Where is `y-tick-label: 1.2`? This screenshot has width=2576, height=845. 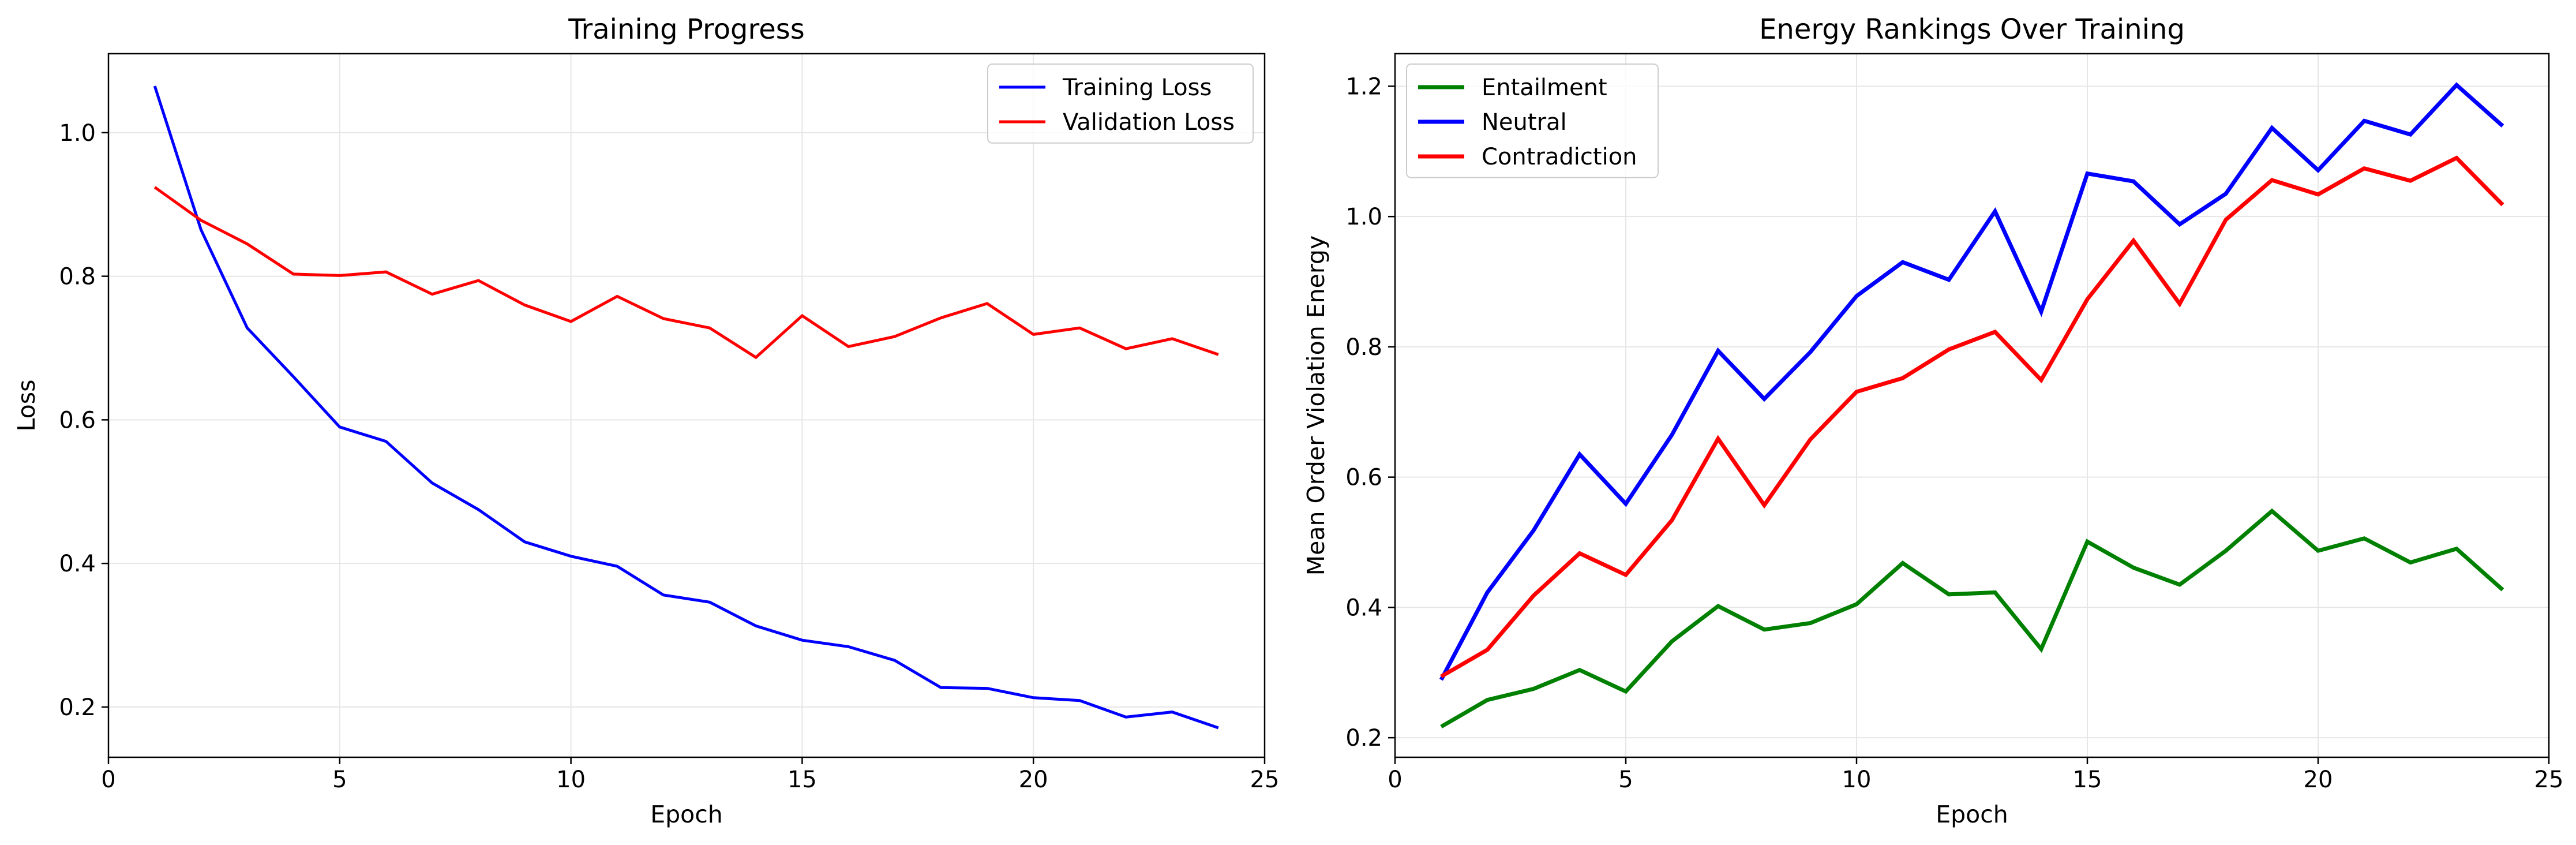
y-tick-label: 1.2 is located at coordinates (1363, 86).